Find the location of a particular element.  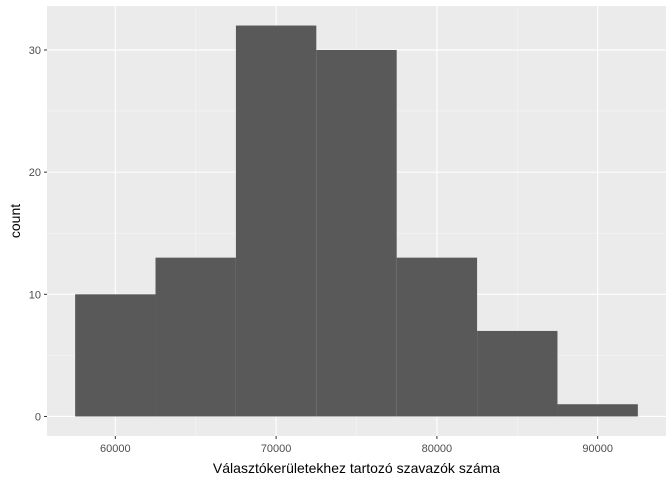

x-tick-label: 90000 is located at coordinates (597, 449).